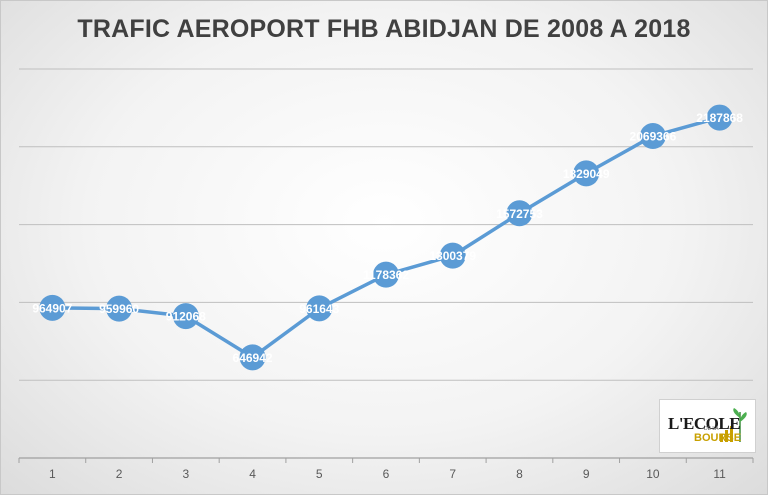 The height and width of the screenshot is (495, 768). What do you see at coordinates (319, 474) in the screenshot?
I see `x-tick-label: 5` at bounding box center [319, 474].